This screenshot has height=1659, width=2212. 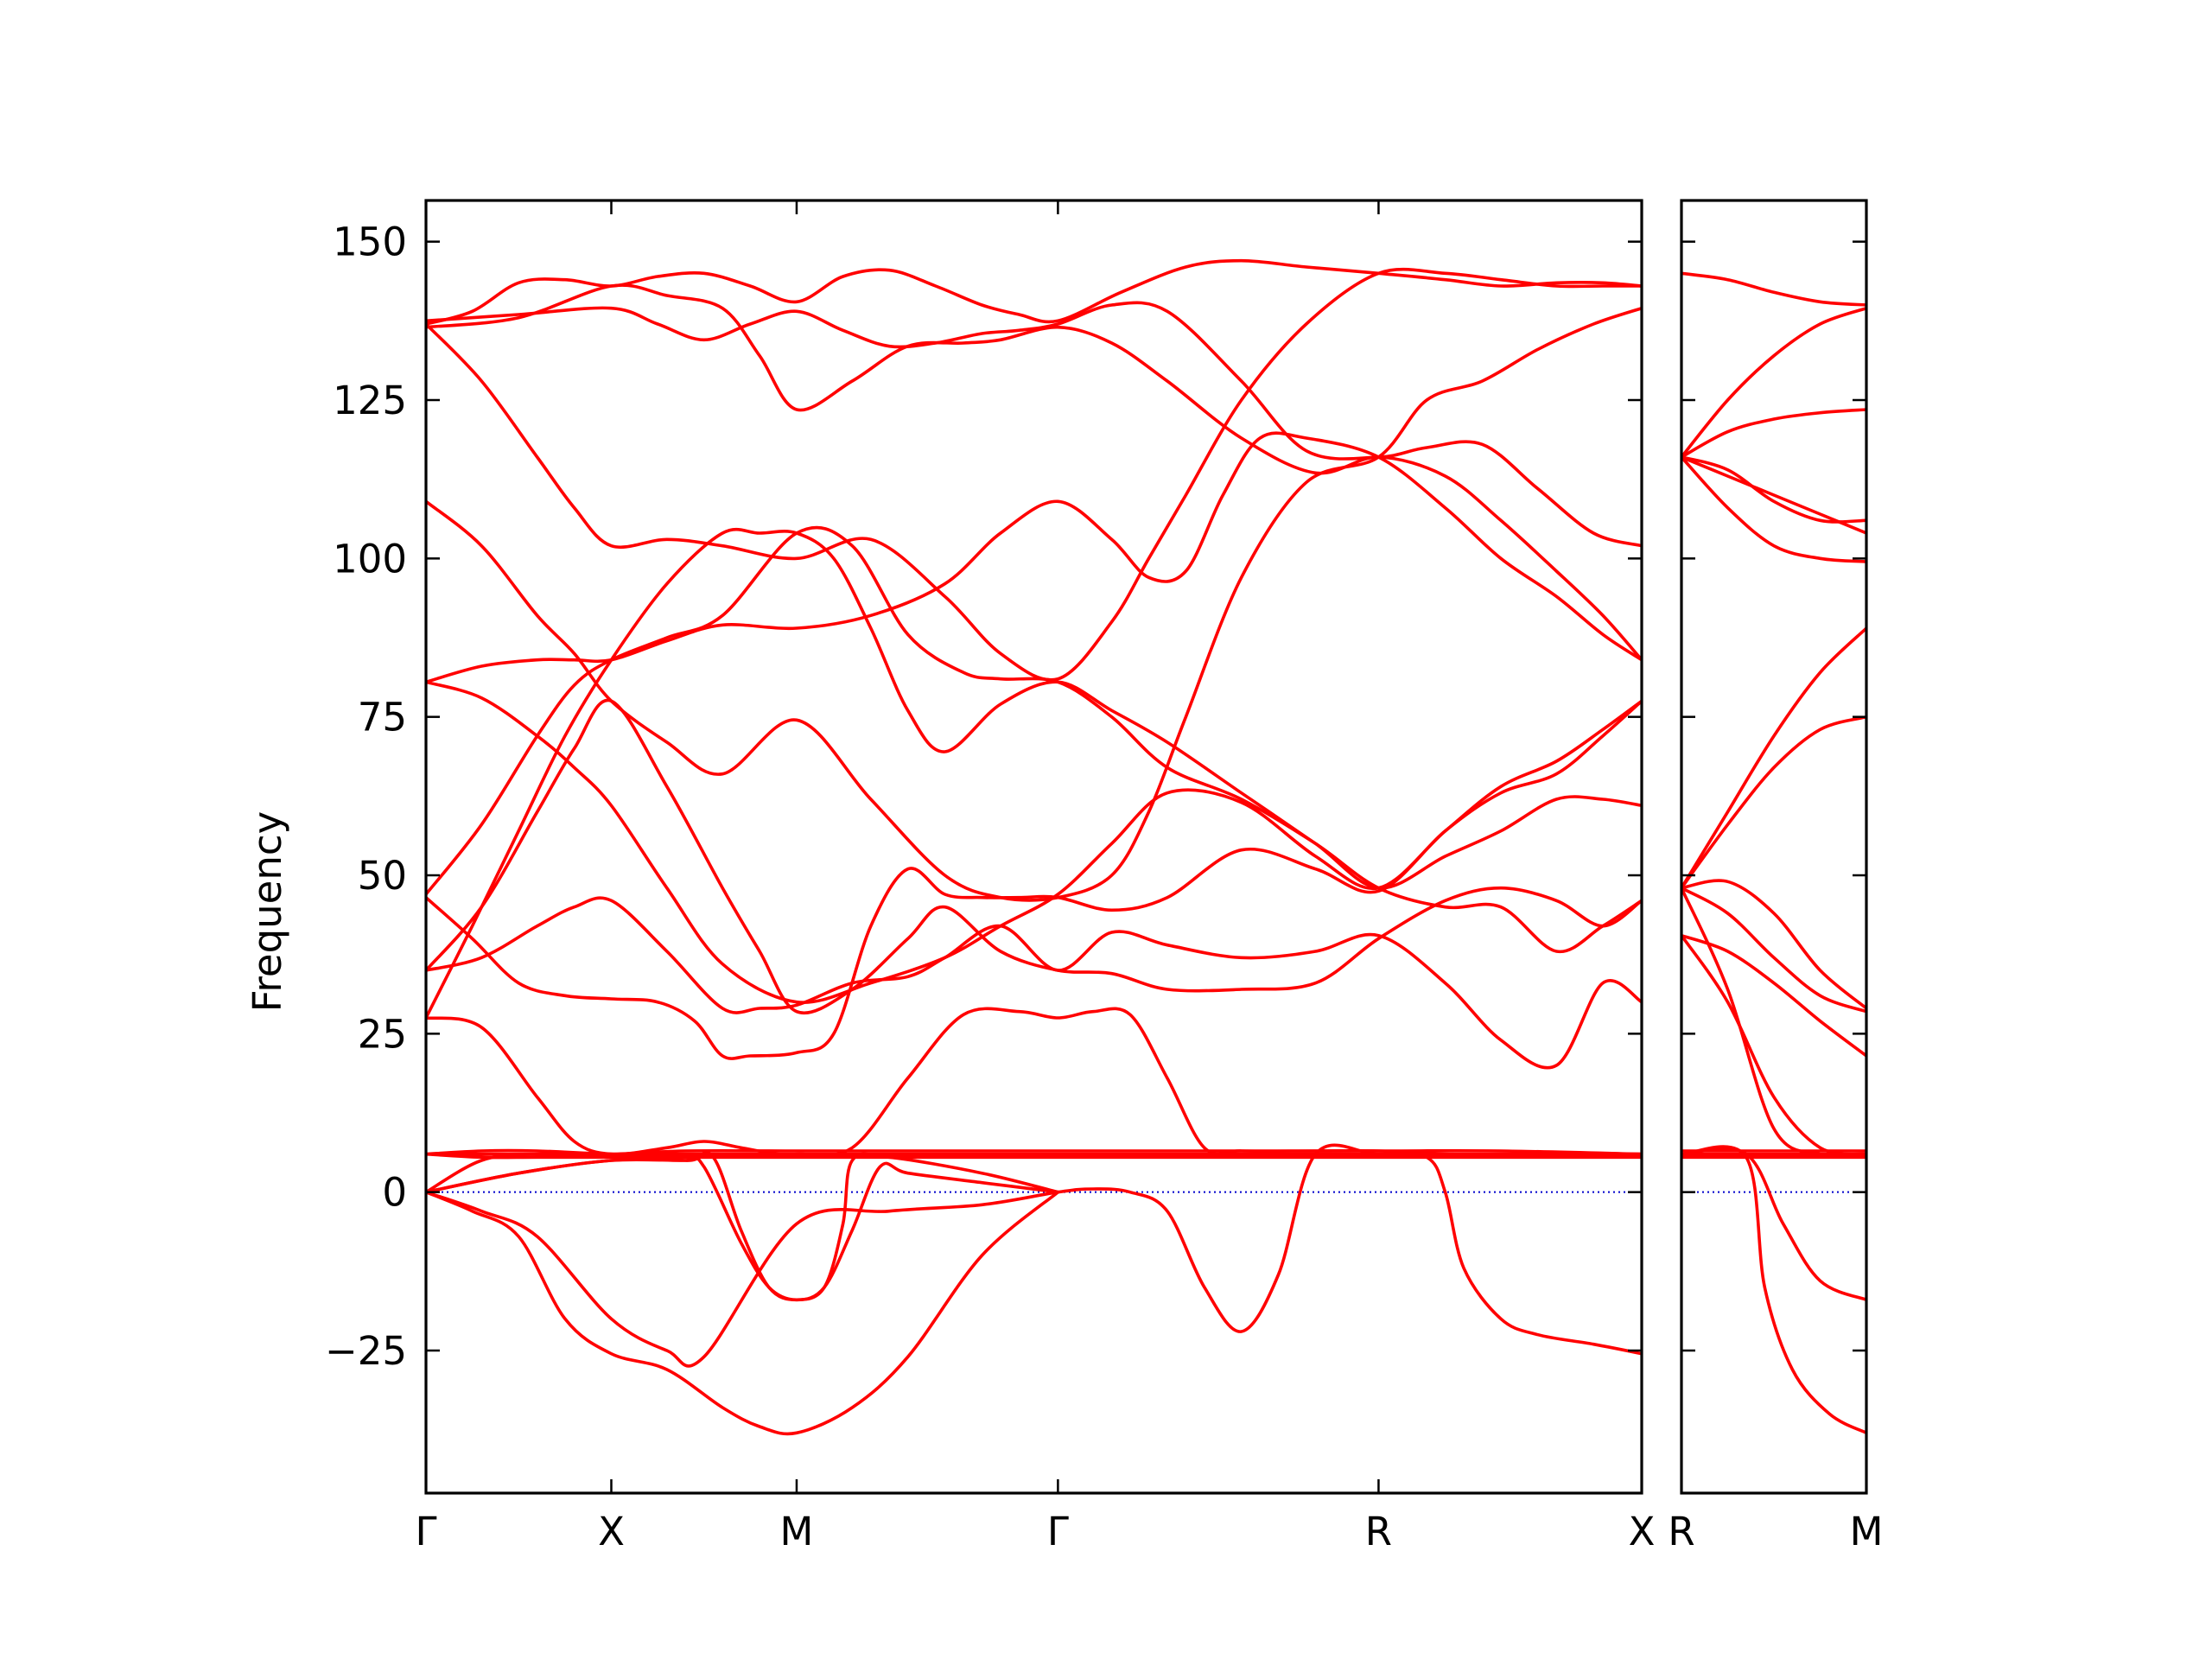 I want to click on y-tick-label: 0, so click(x=394, y=1193).